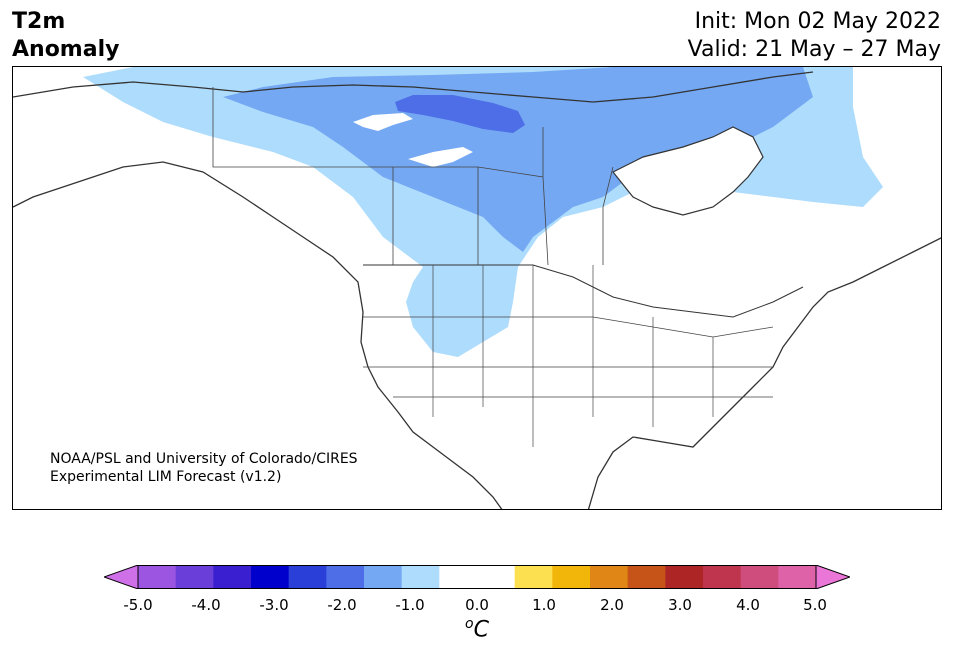 The width and height of the screenshot is (953, 656). I want to click on canada-provinces, so click(413, 176).